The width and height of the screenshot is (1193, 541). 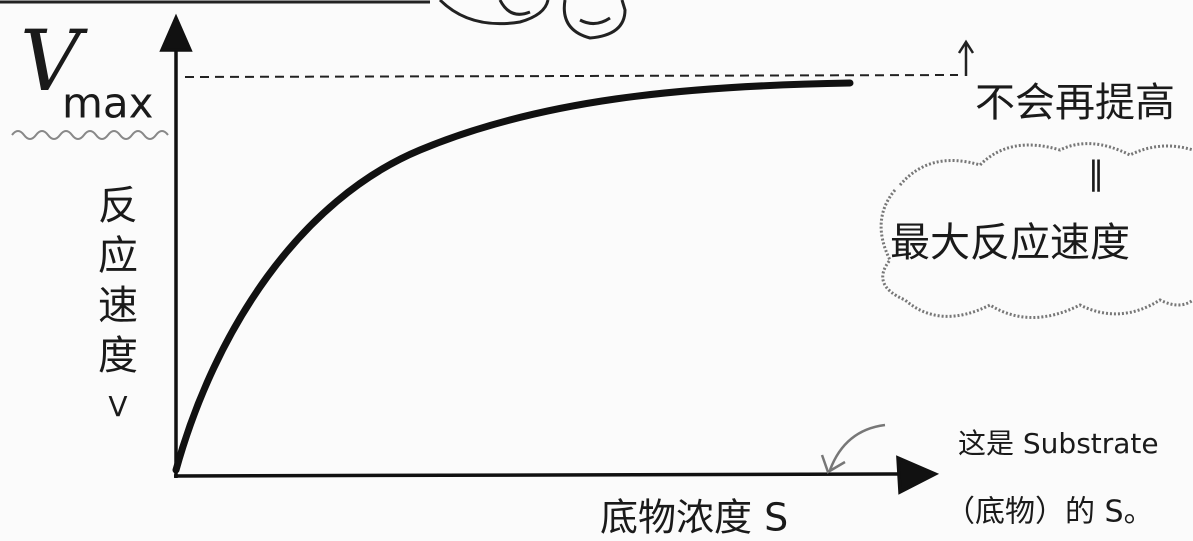 What do you see at coordinates (539, 475) in the screenshot?
I see `x-axis` at bounding box center [539, 475].